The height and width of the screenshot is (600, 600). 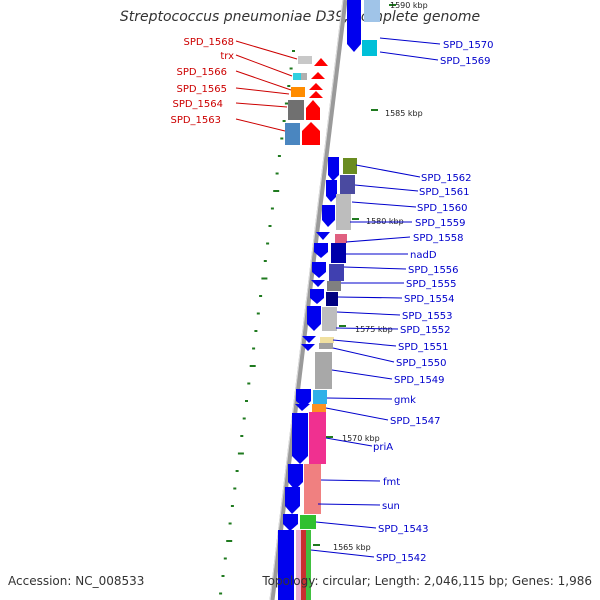 I want to click on gene-label: SPD_1555, so click(x=431, y=284).